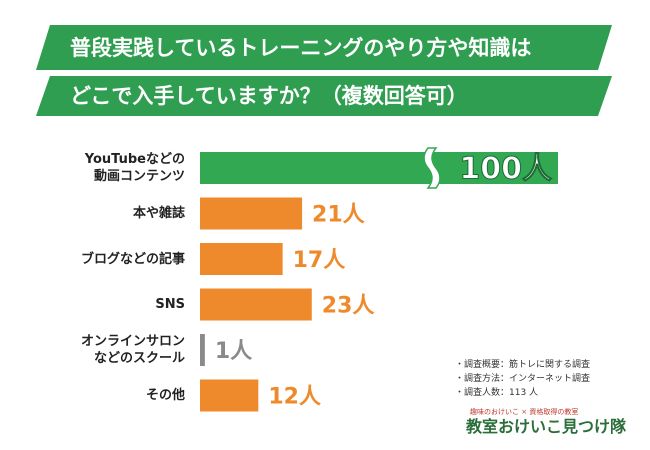 Image resolution: width=650 pixels, height=450 pixels. Describe the element at coordinates (158, 213) in the screenshot. I see `category-label: 本や雑誌` at that location.